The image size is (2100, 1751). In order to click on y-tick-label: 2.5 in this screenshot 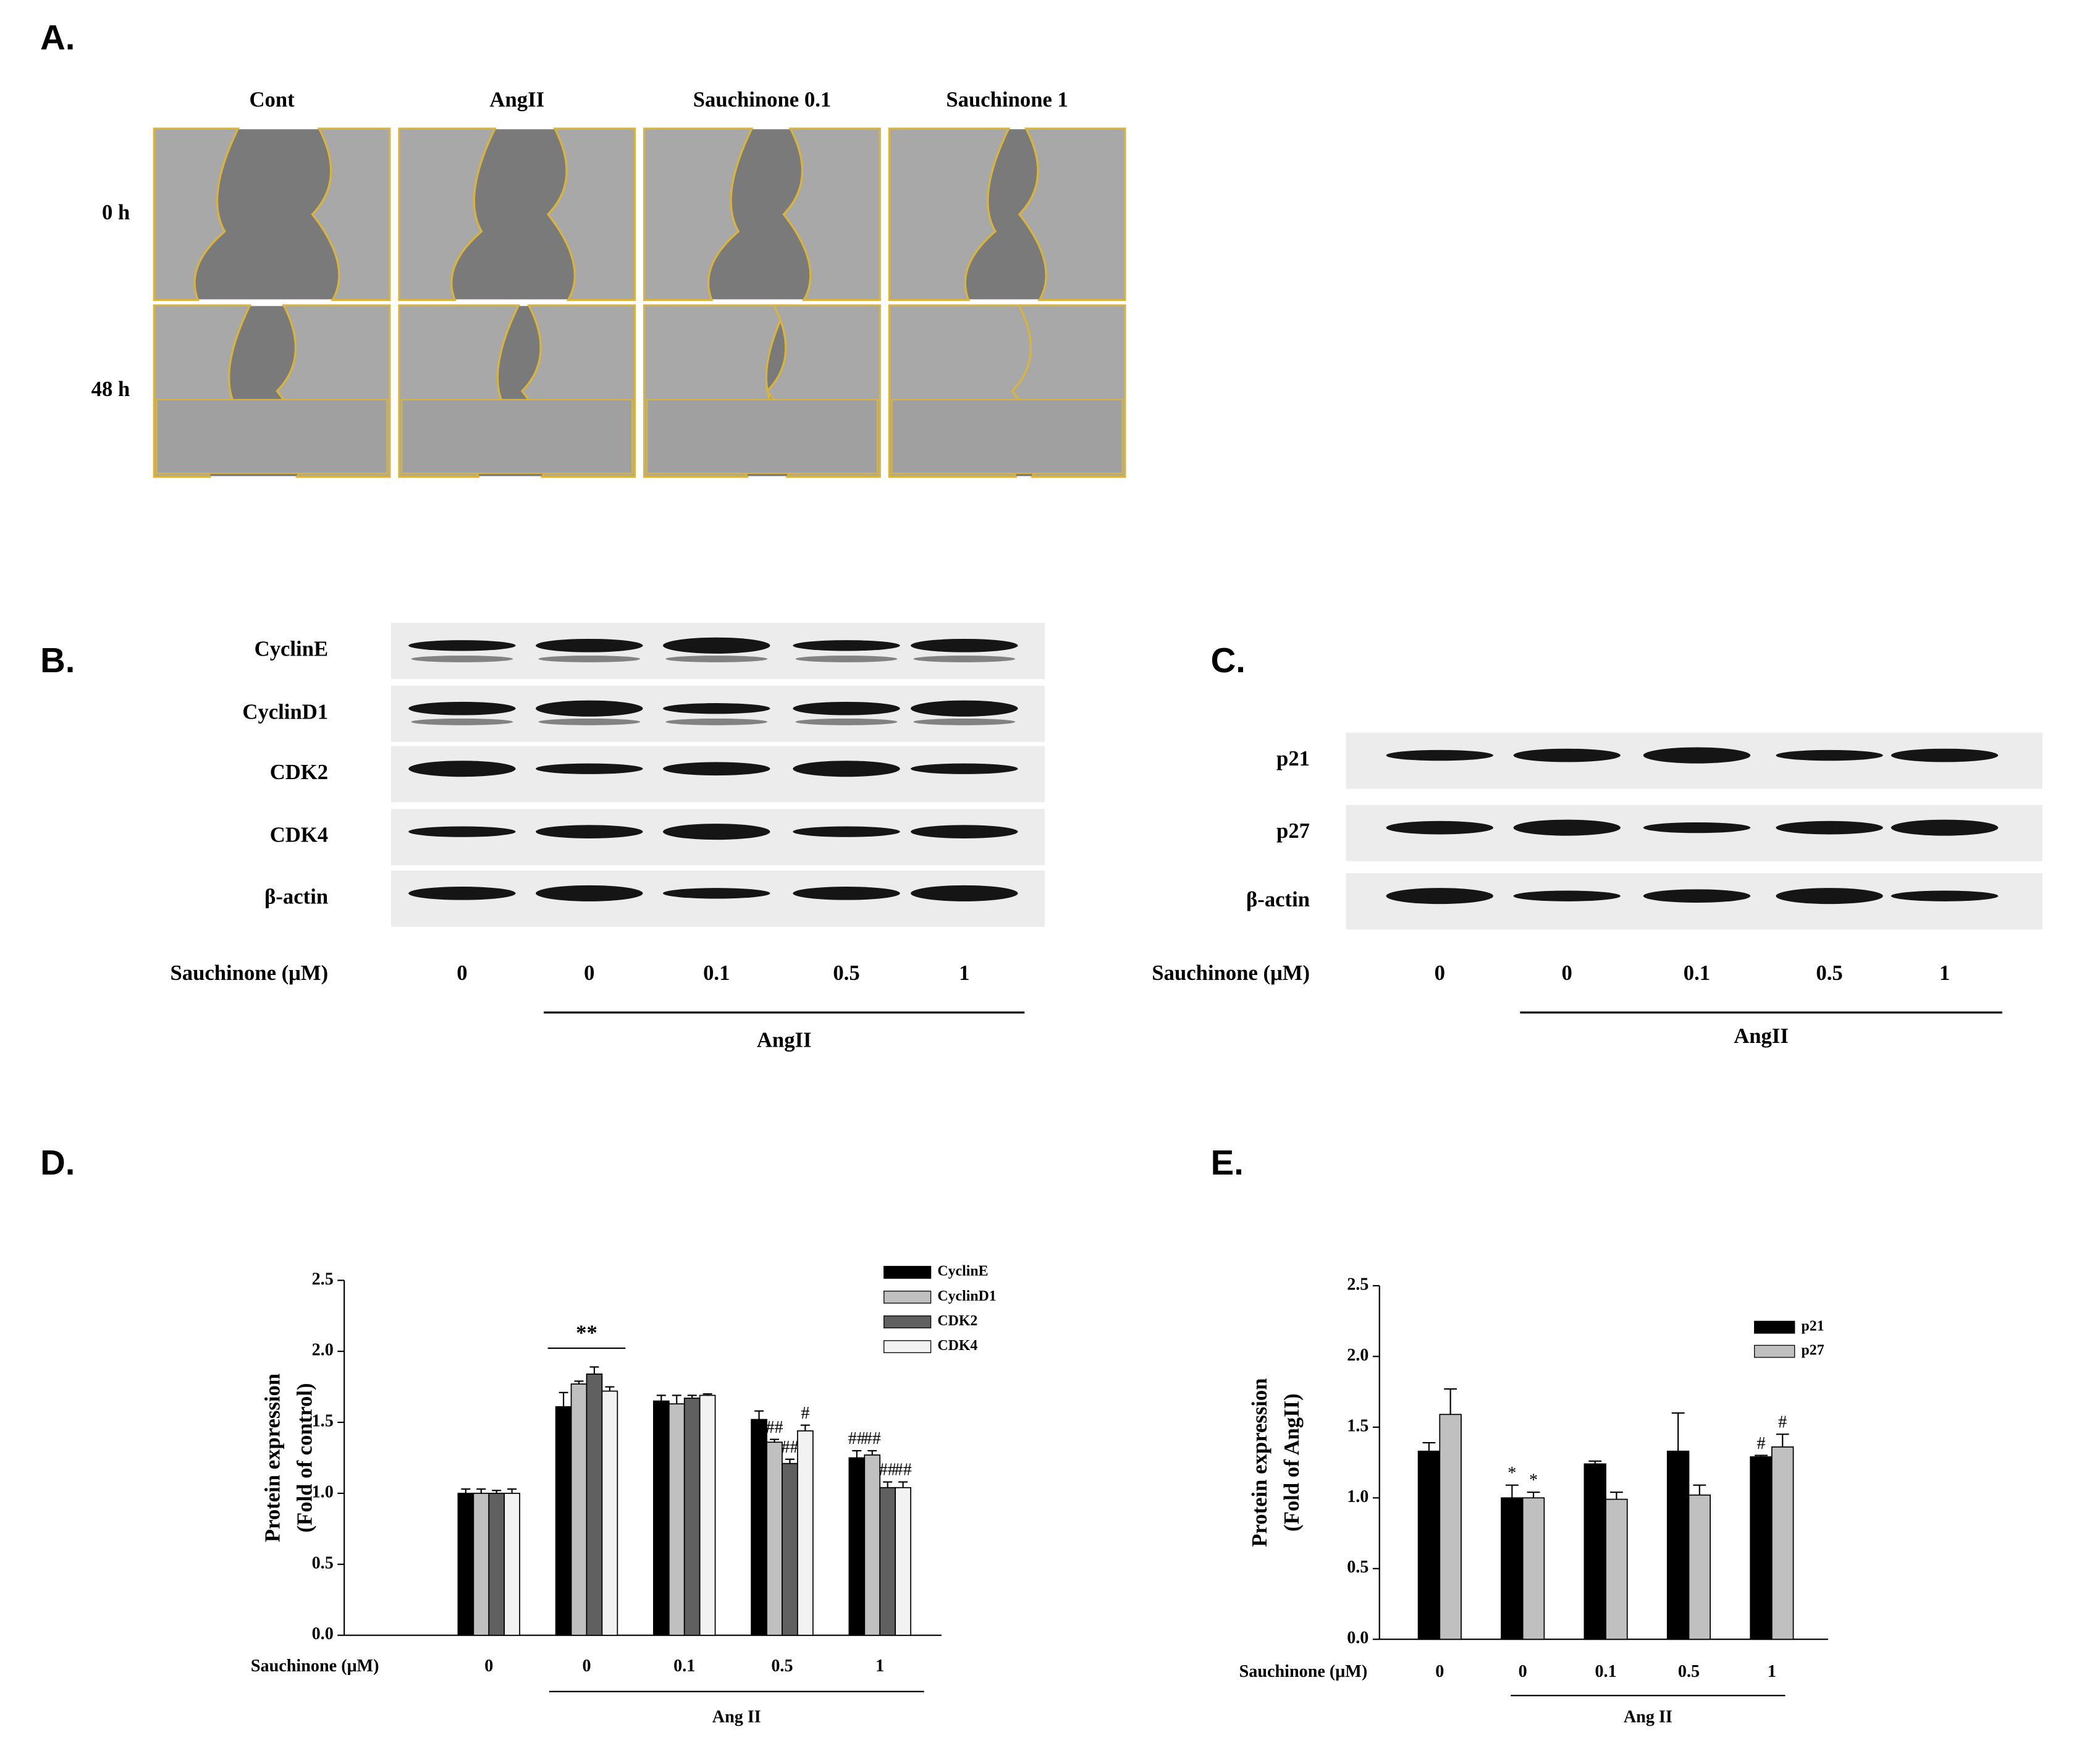, I will do `click(1357, 1284)`.